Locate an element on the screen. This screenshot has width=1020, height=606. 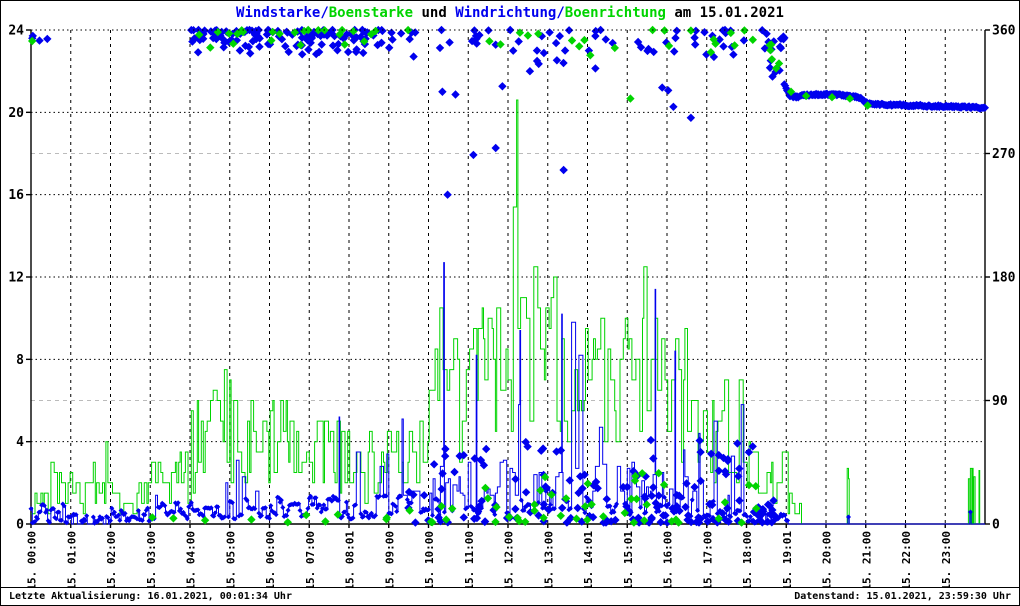
svg-text: 15. 09:00 is located at coordinates (389, 559).